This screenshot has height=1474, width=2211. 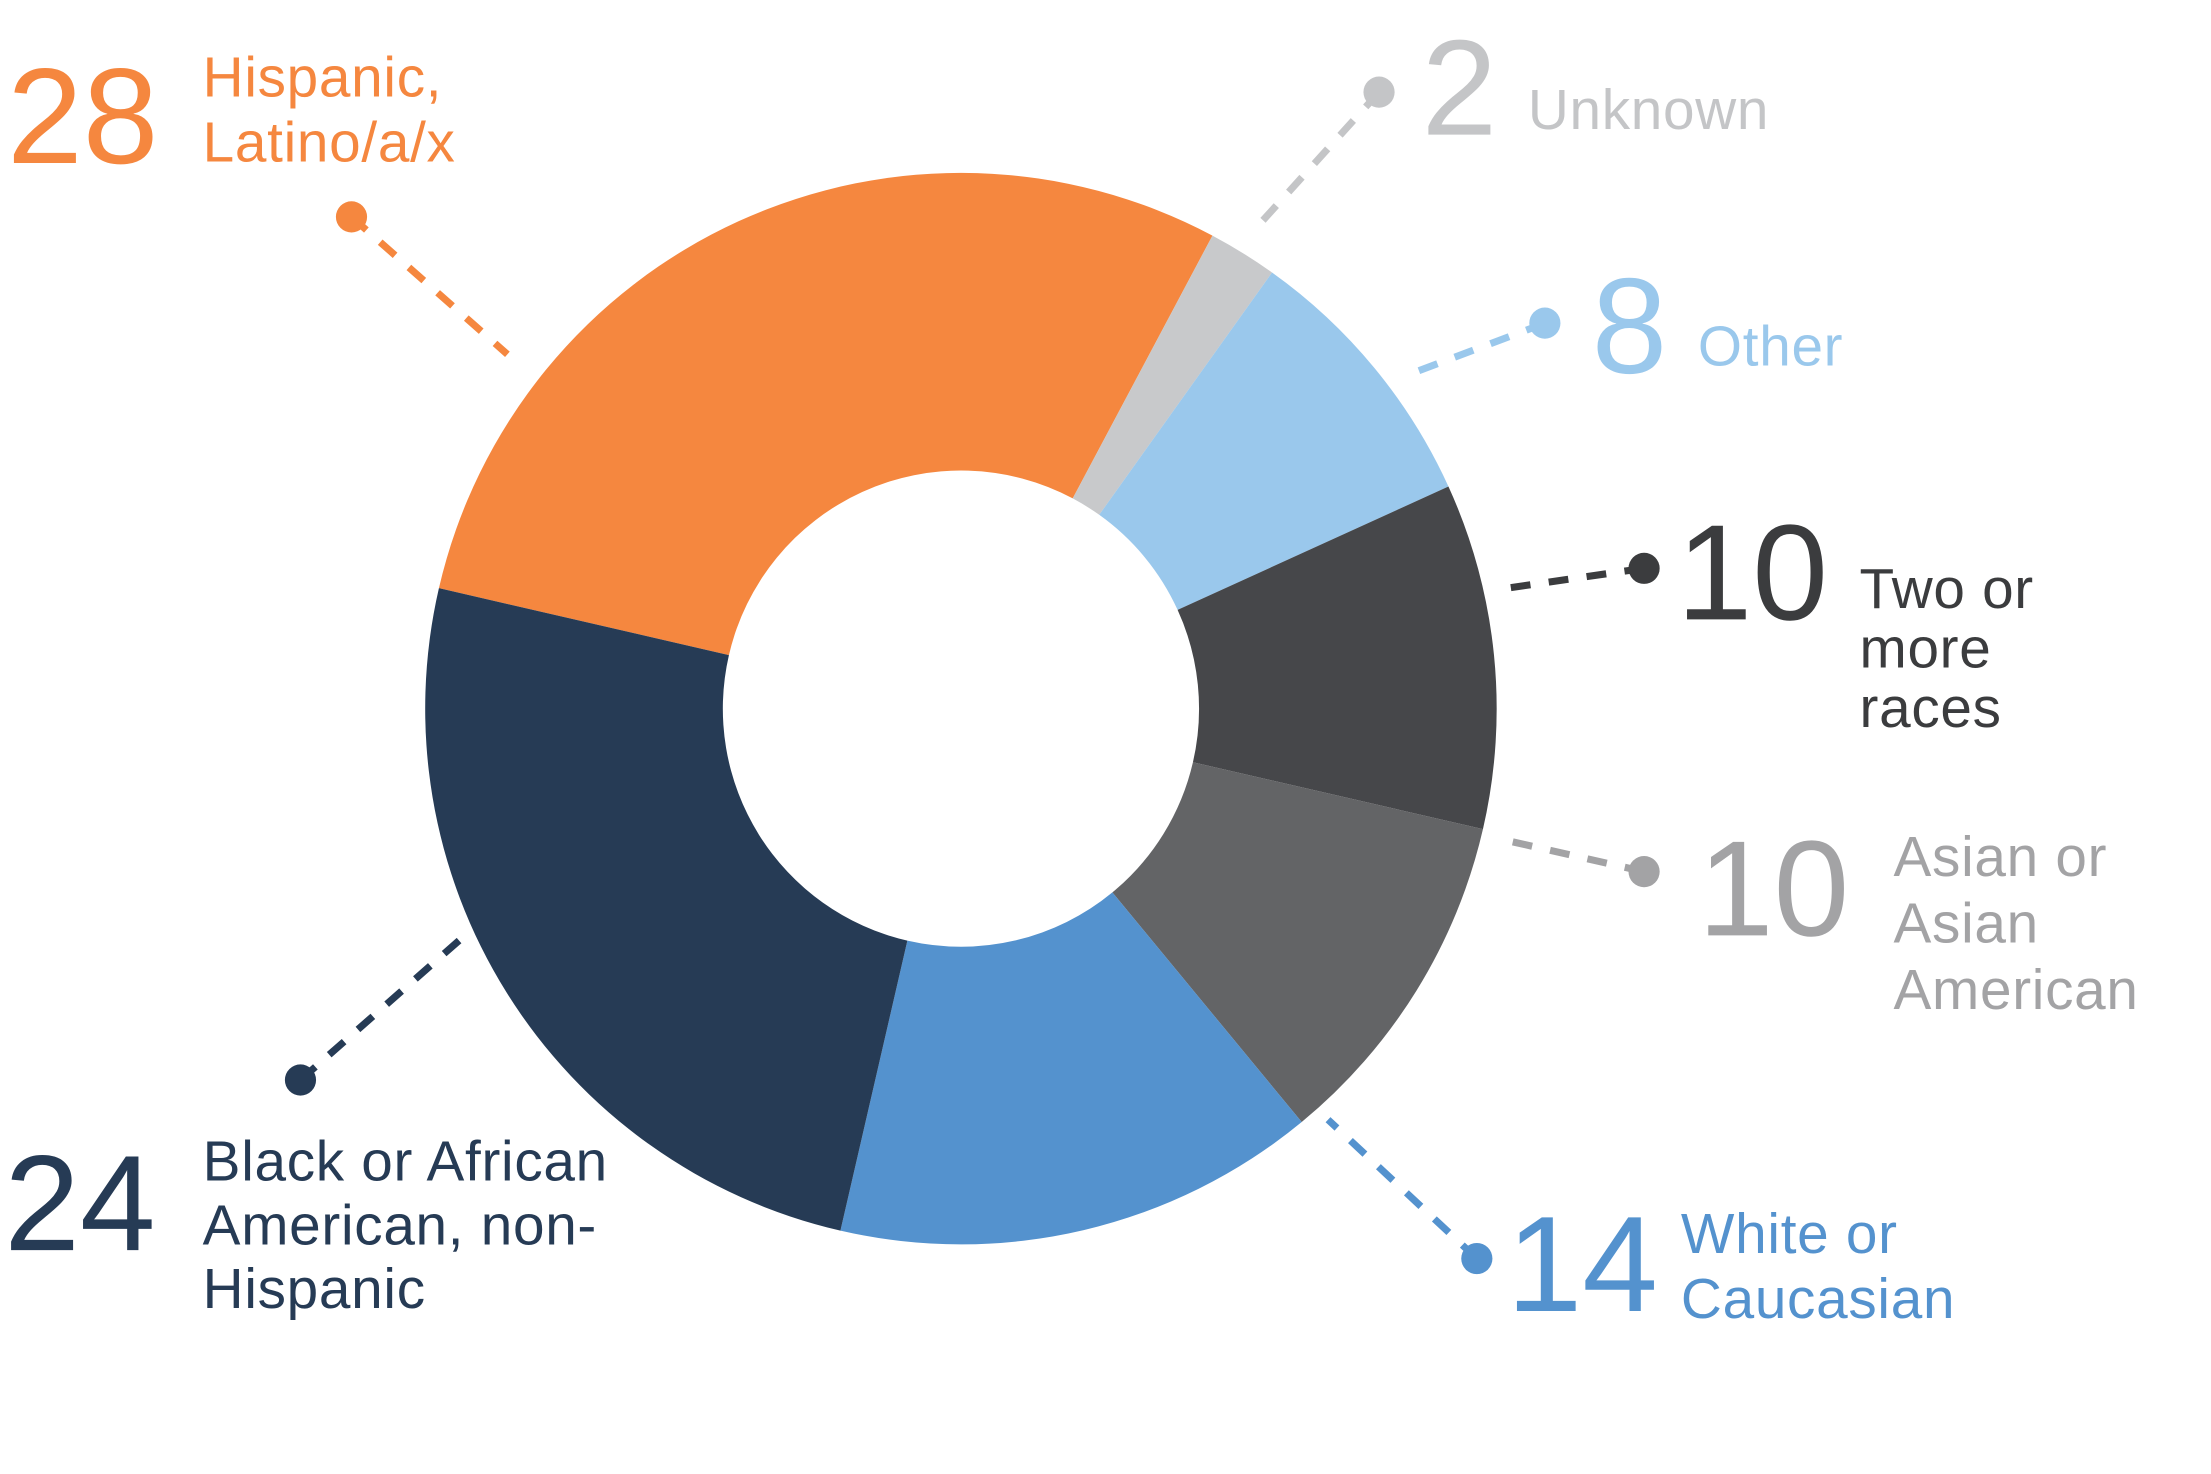 I want to click on value-label: 28, so click(x=82, y=116).